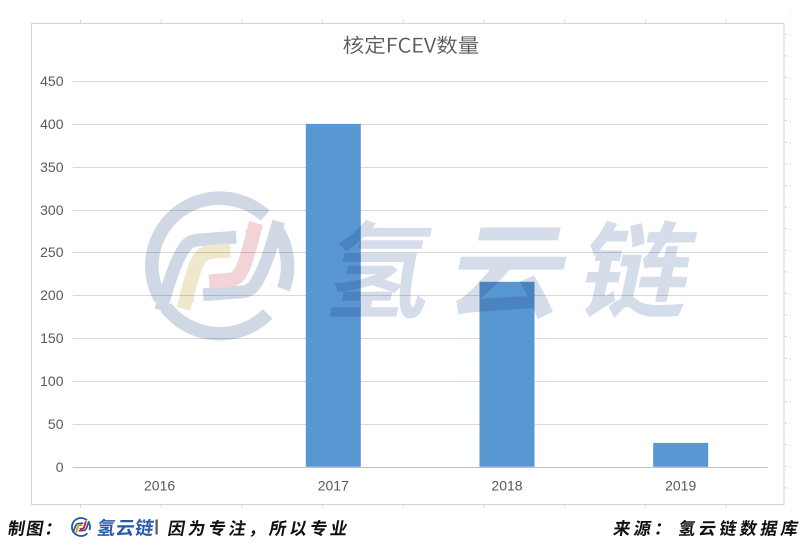 This screenshot has height=552, width=809. I want to click on svg-text: 300, so click(52, 210).